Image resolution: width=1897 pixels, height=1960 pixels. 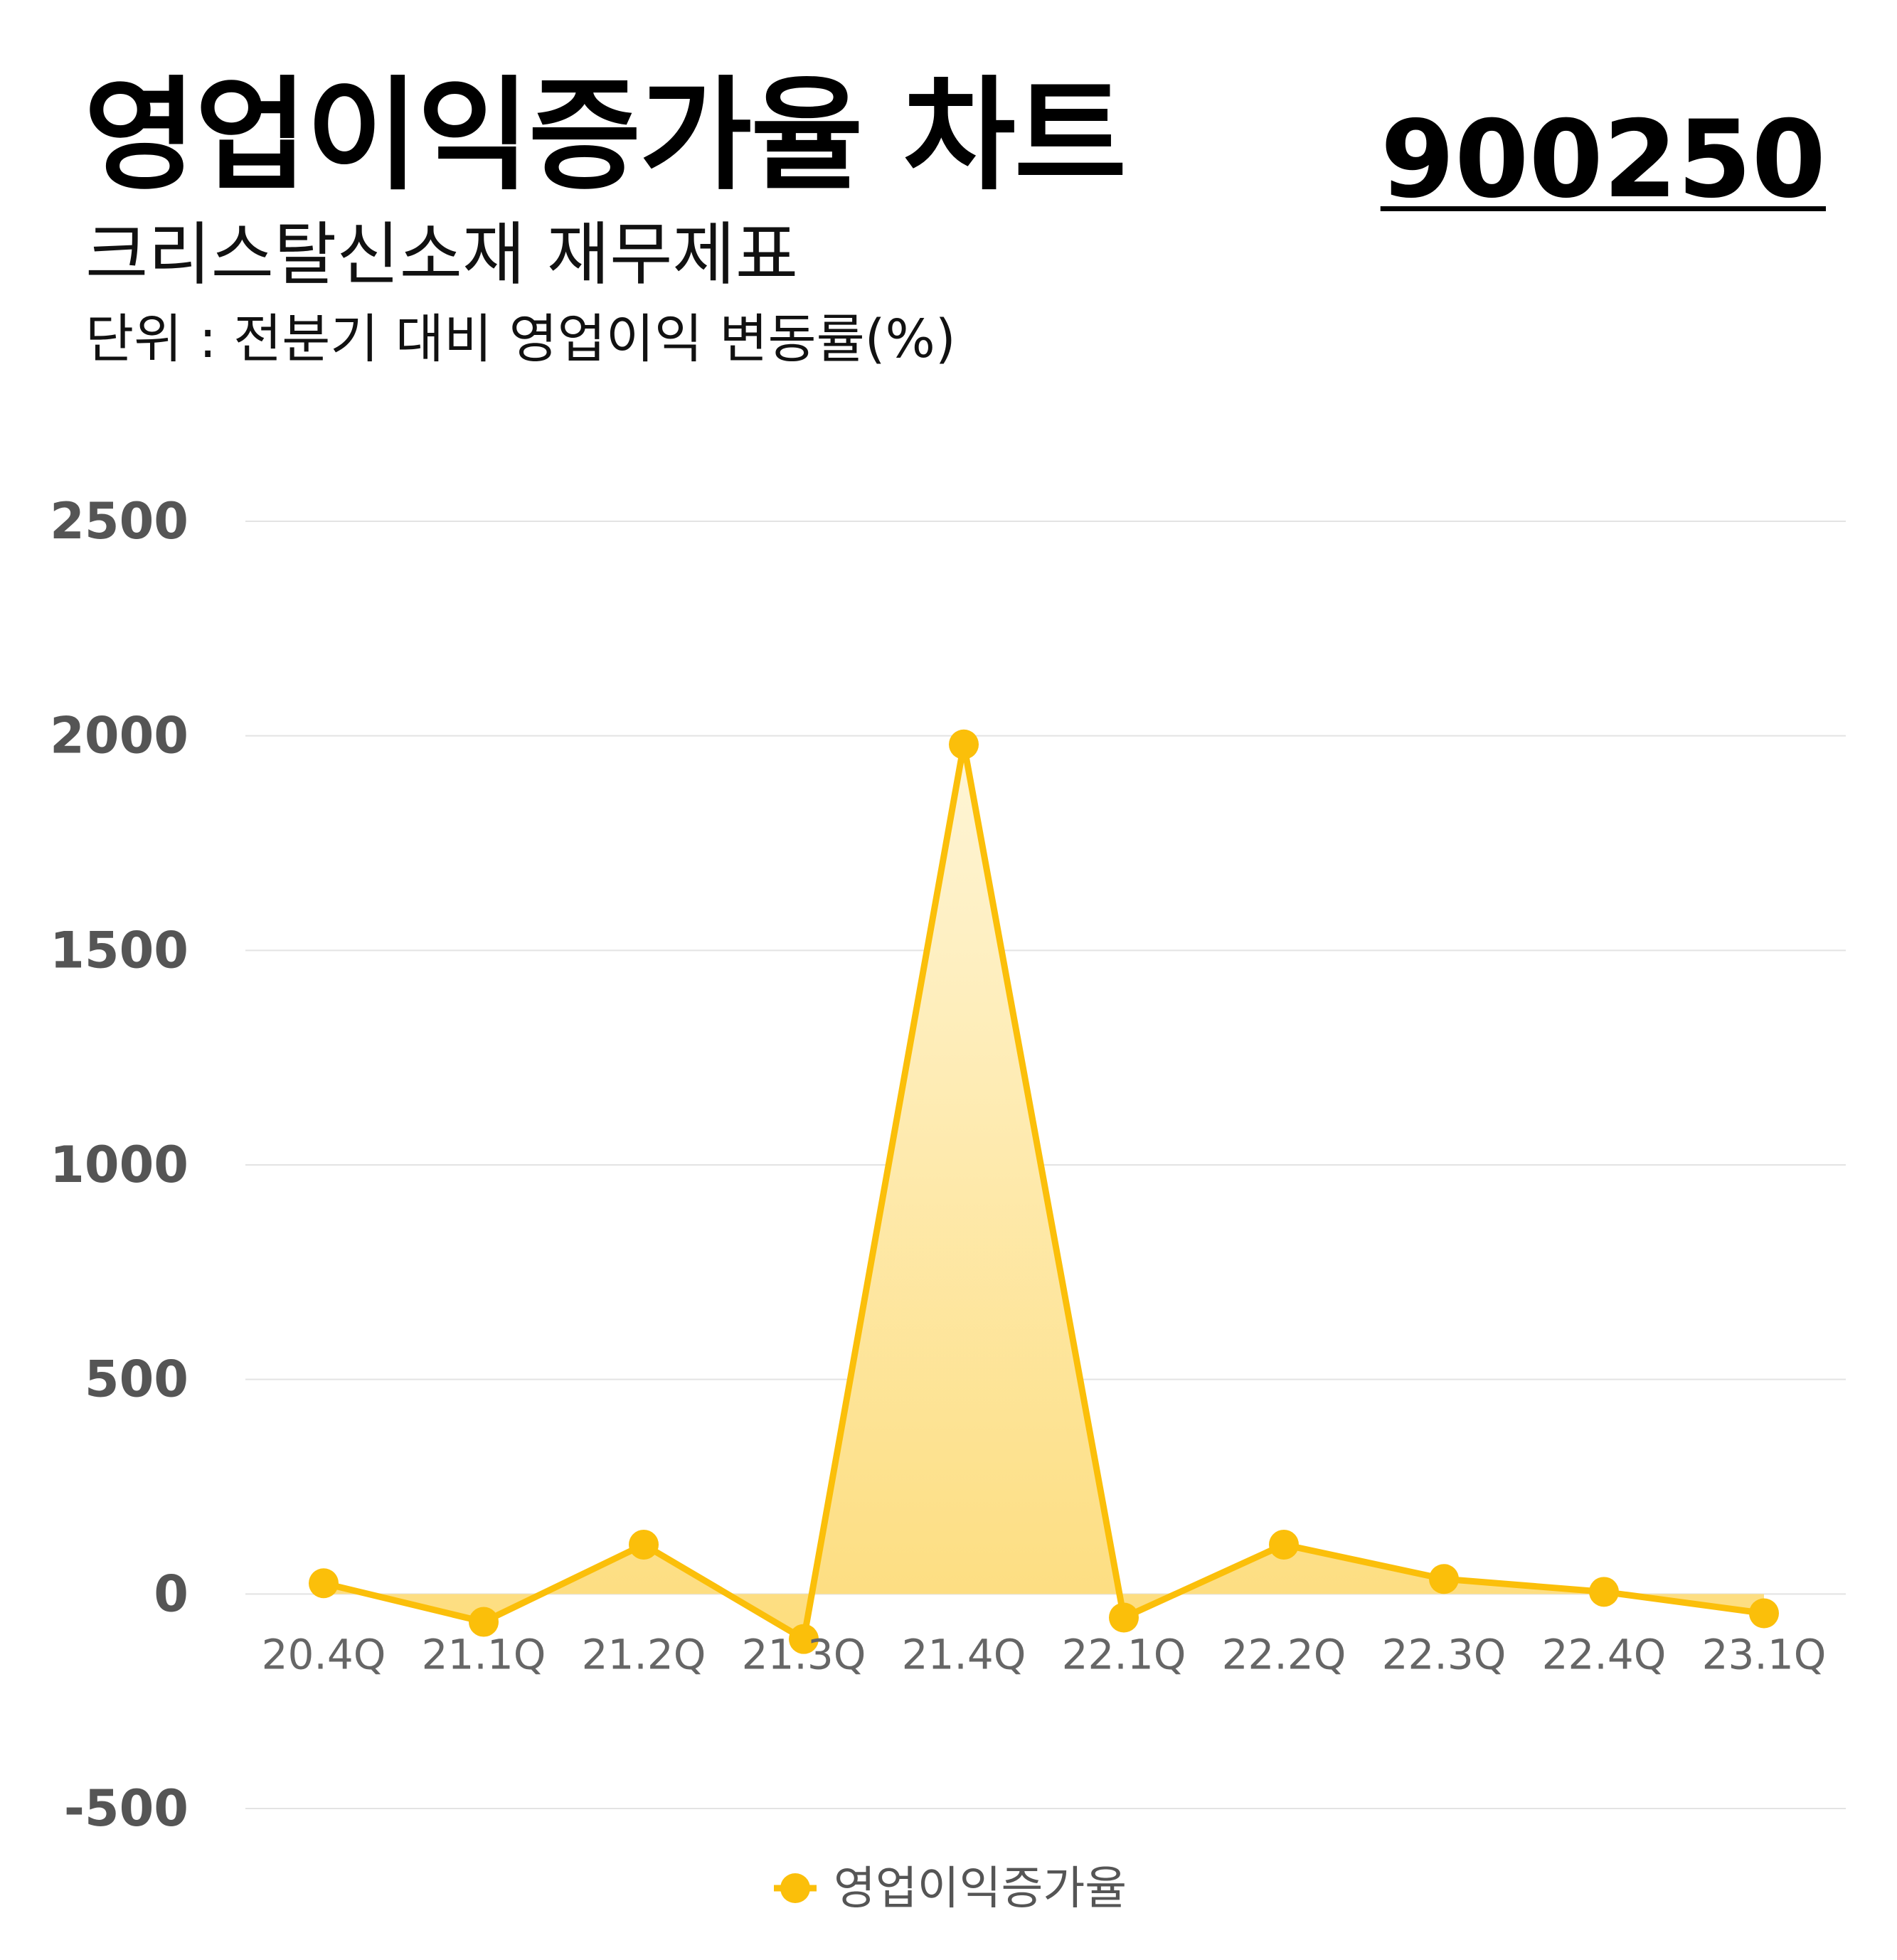 I want to click on x-tick-label: 21.4Q, so click(x=964, y=1654).